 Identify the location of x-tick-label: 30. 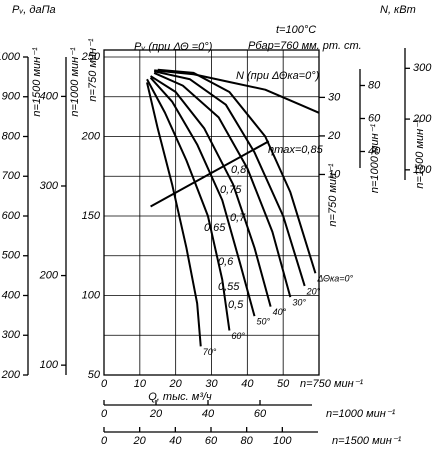
(211, 384).